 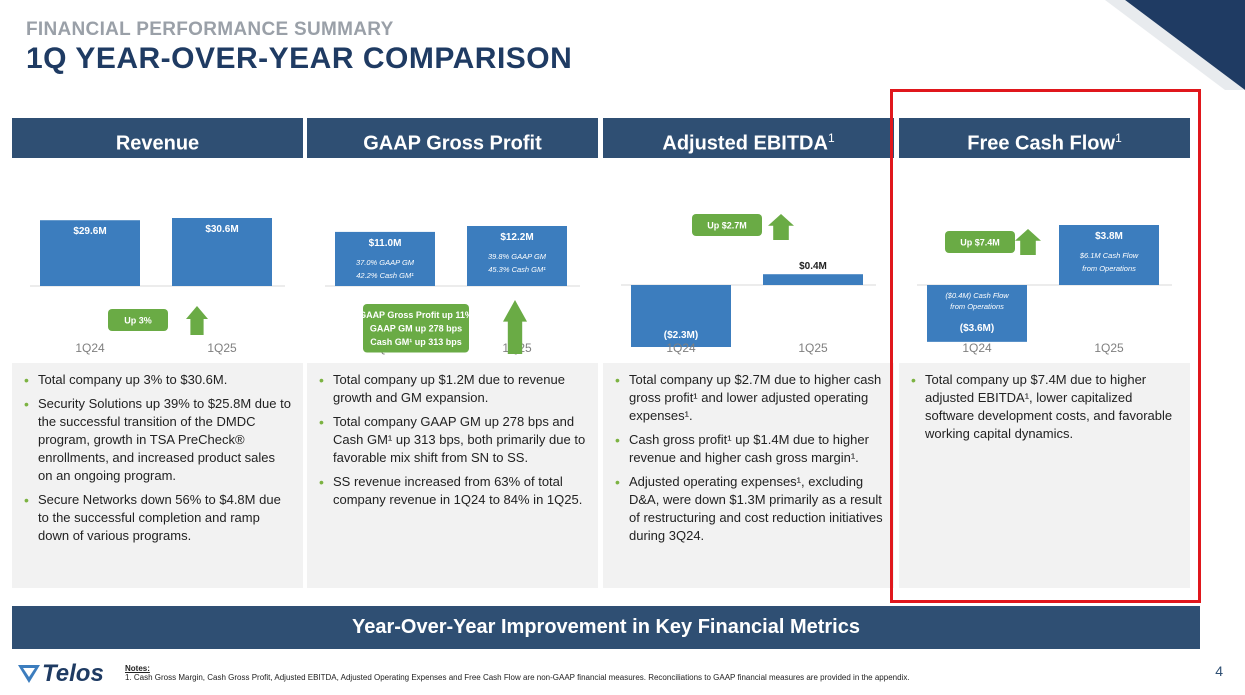 I want to click on panel-title: Revenue, so click(x=157, y=143).